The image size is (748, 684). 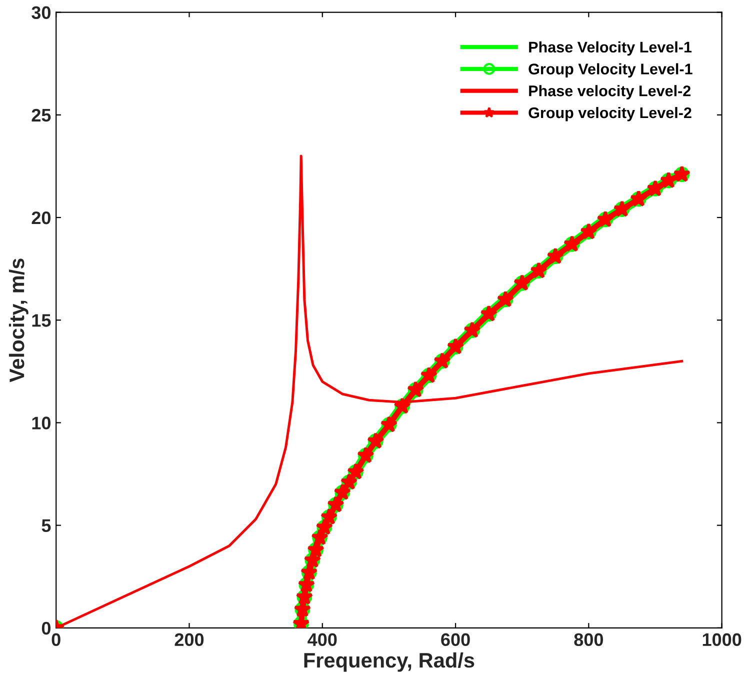 I want to click on legend-label: Phase velocity Level-2, so click(x=610, y=92).